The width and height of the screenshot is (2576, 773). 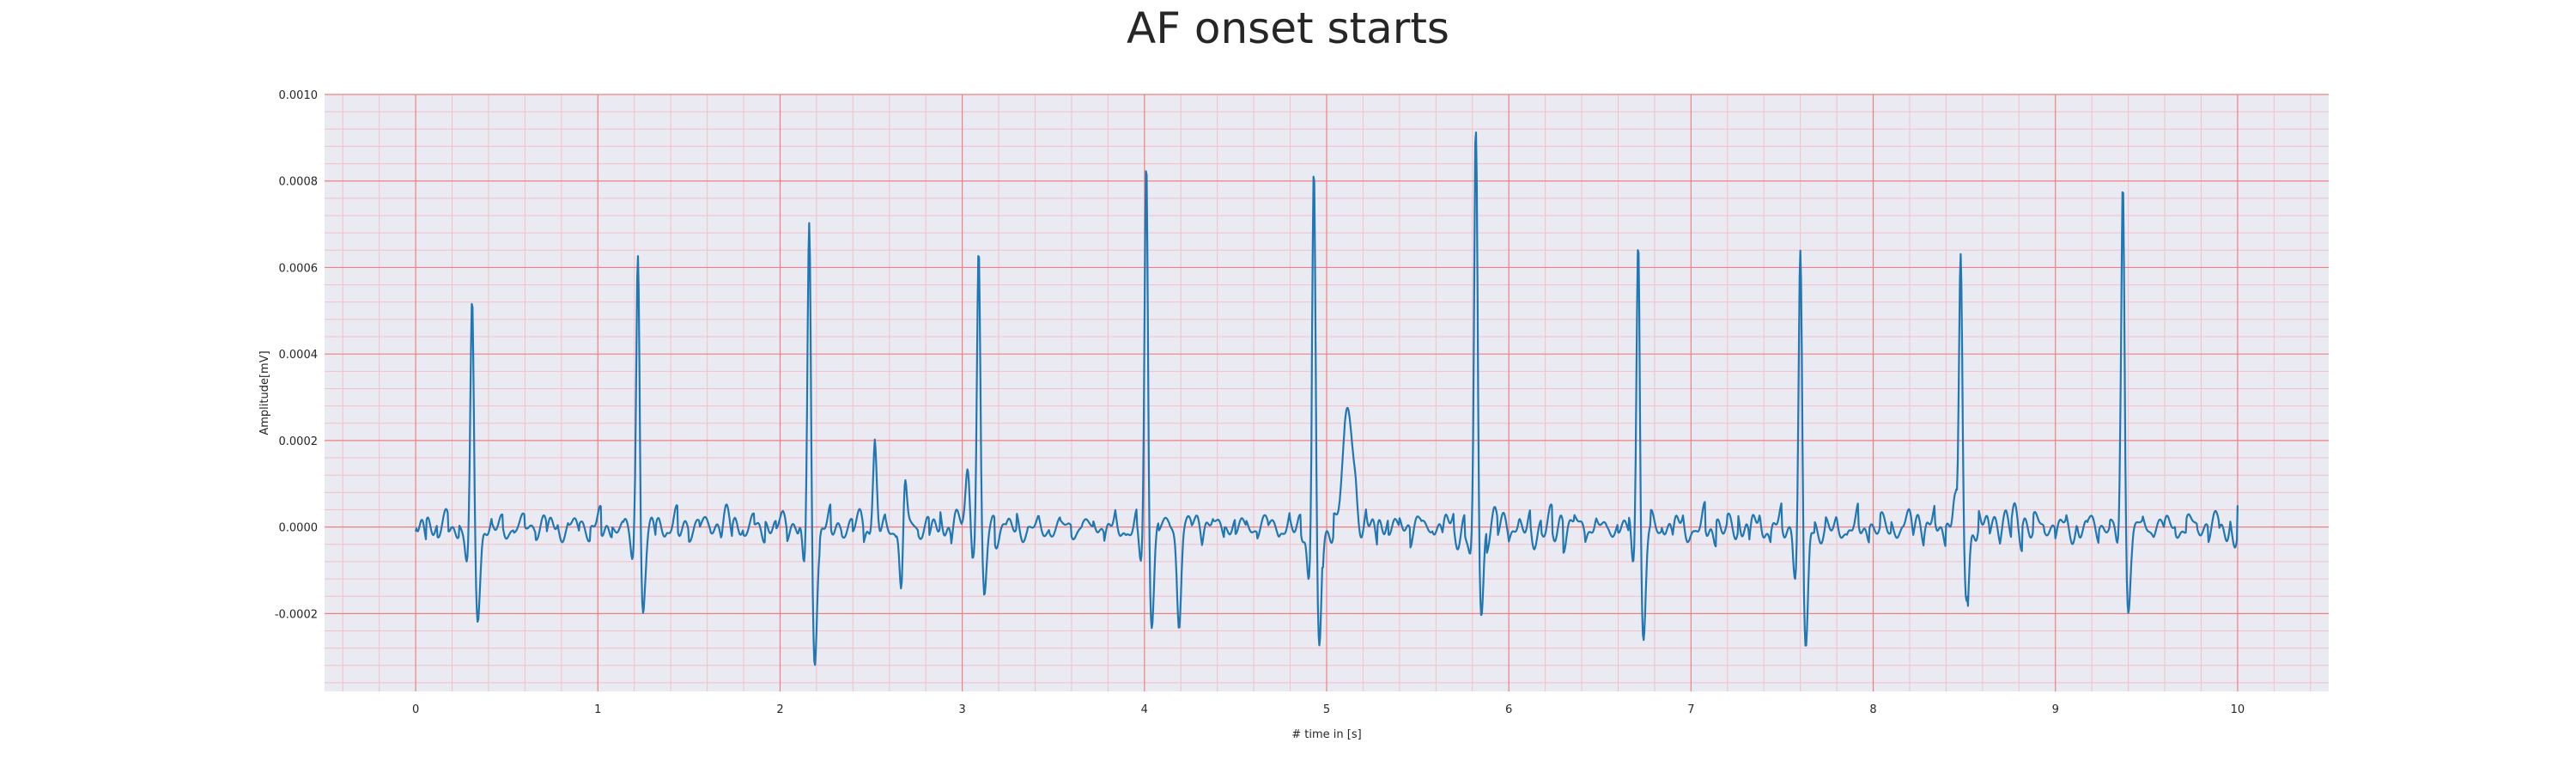 I want to click on y-axis-label: Amplitude[mV], so click(x=264, y=392).